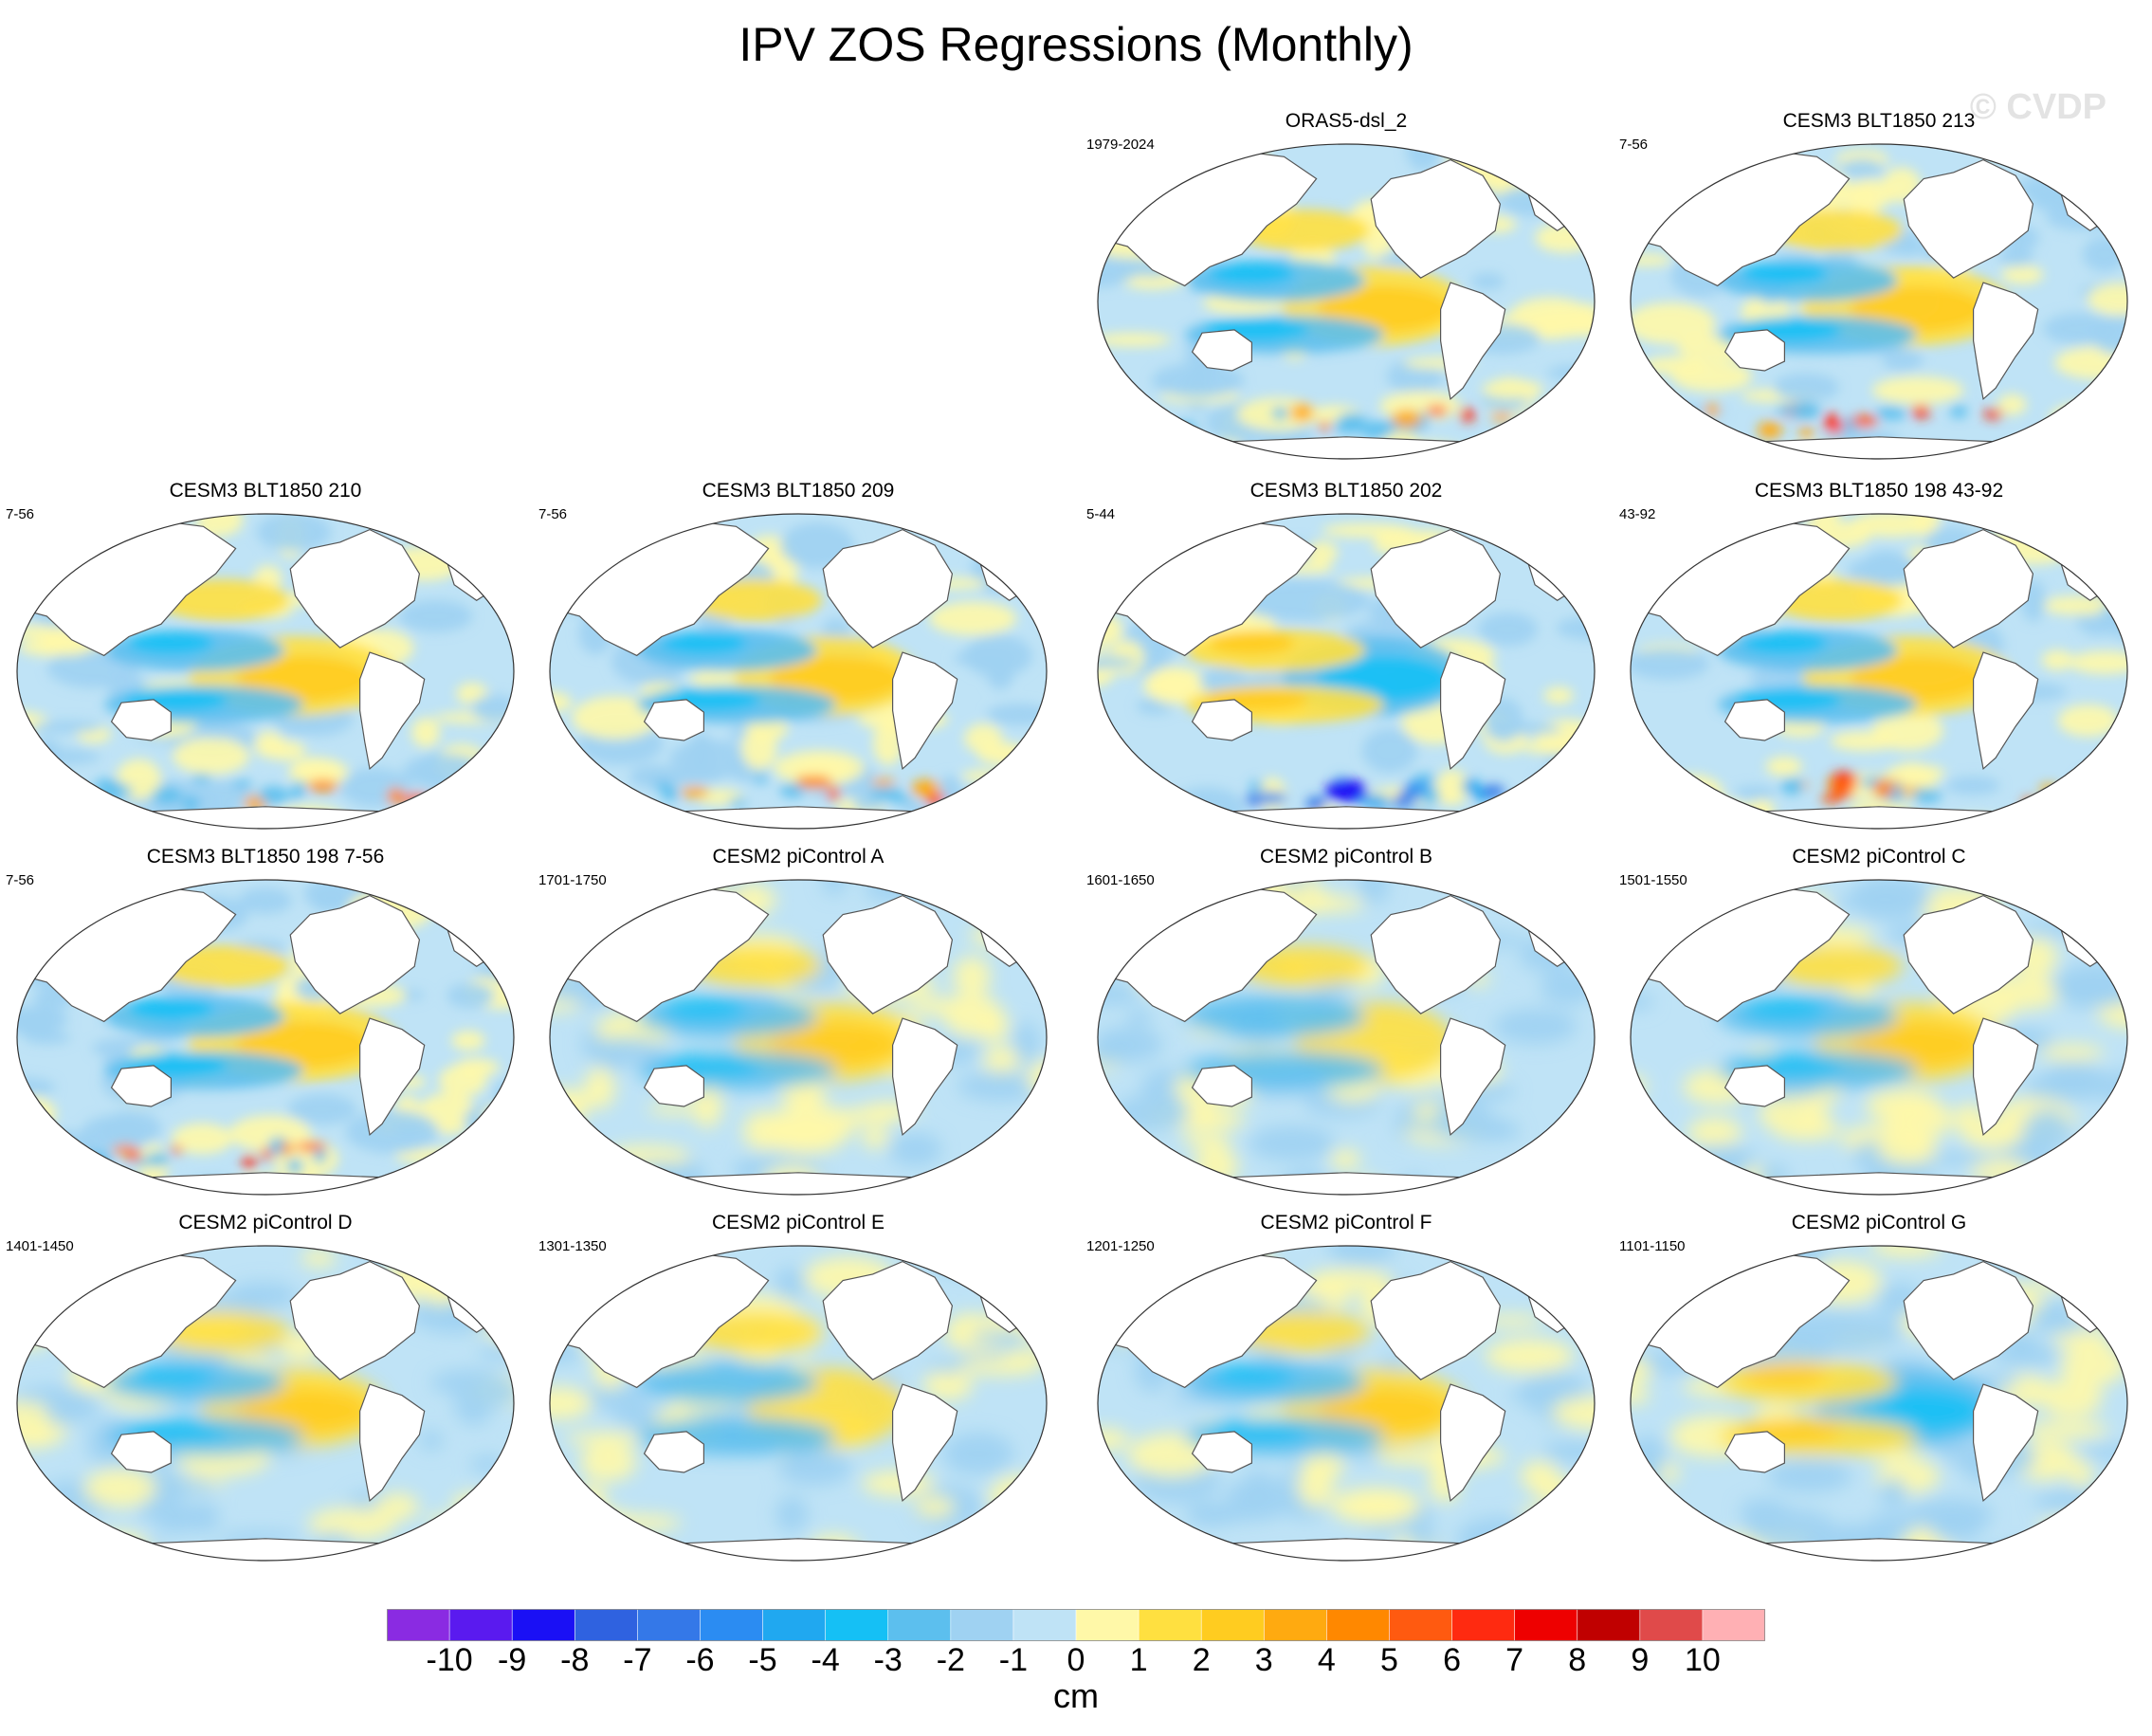 This screenshot has width=2152, height=1736. Describe the element at coordinates (1202, 1660) in the screenshot. I see `colorbar-tick-label: 2` at that location.